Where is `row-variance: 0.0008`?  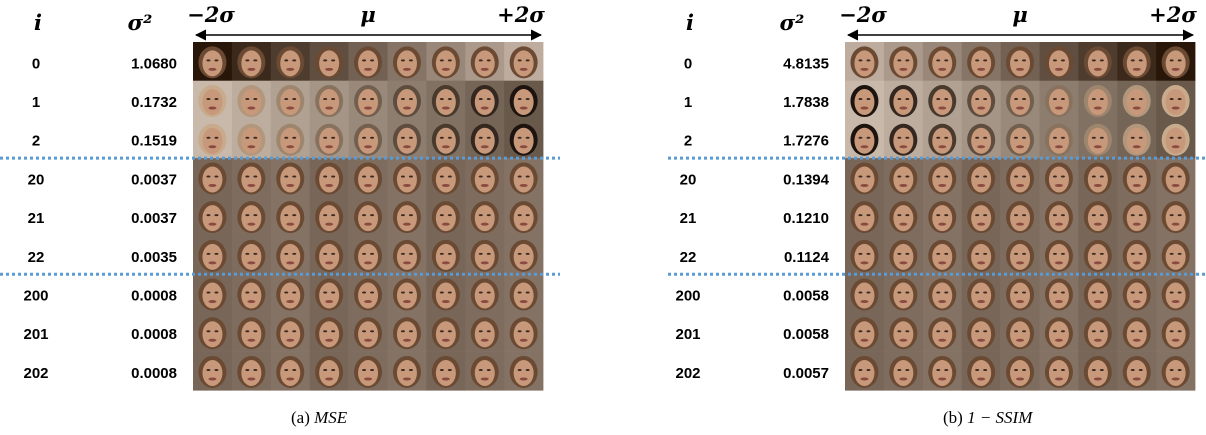
row-variance: 0.0008 is located at coordinates (154, 373).